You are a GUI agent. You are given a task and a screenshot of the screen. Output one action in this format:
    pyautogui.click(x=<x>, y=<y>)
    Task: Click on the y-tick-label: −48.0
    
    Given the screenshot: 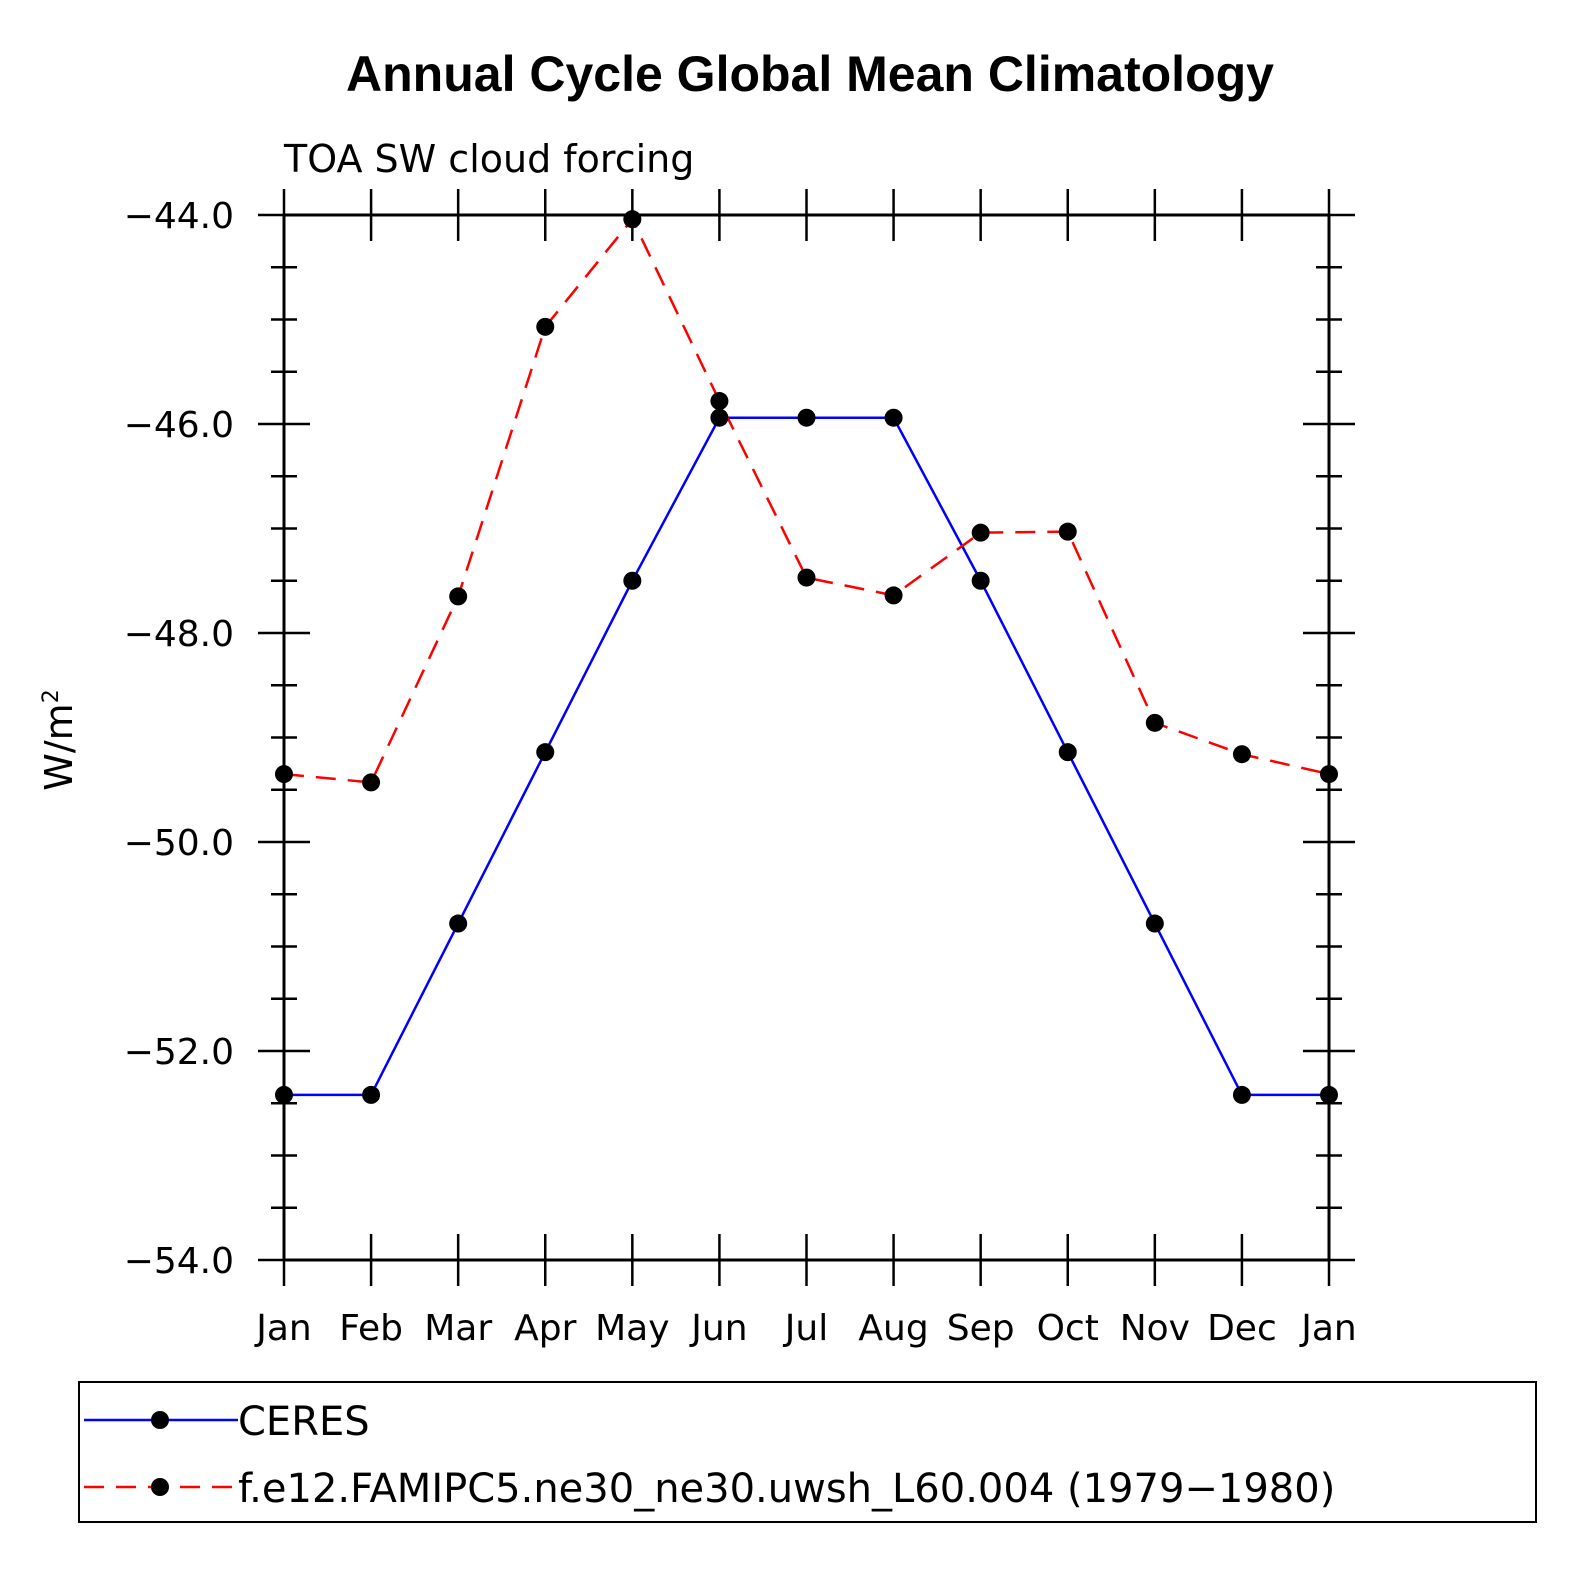 What is the action you would take?
    pyautogui.click(x=179, y=634)
    